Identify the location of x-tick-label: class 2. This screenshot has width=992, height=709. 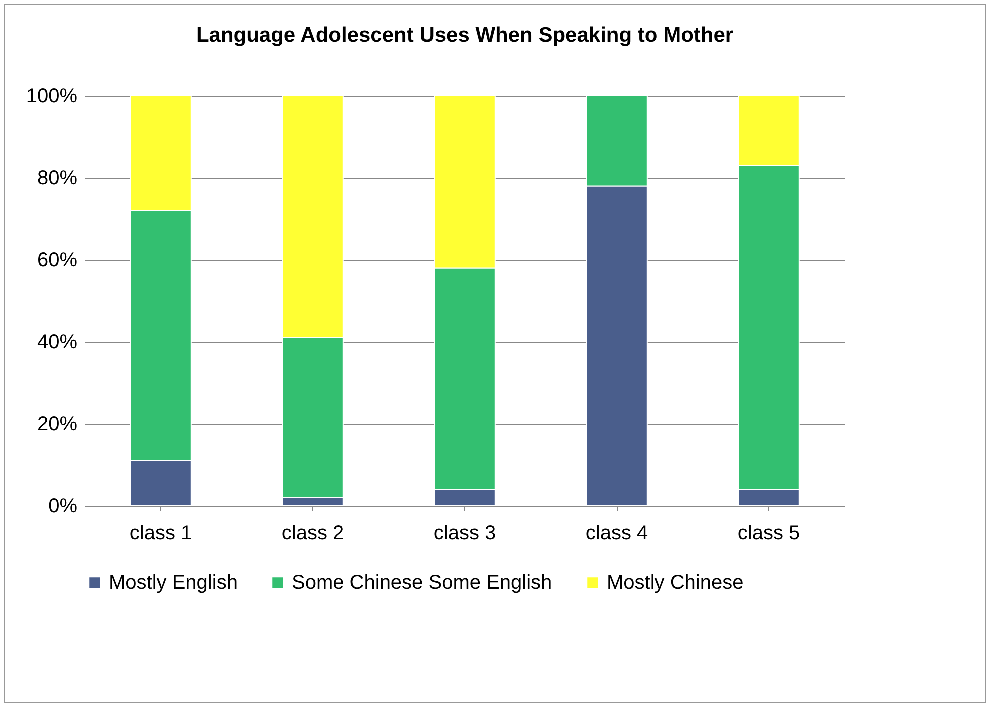
(313, 533).